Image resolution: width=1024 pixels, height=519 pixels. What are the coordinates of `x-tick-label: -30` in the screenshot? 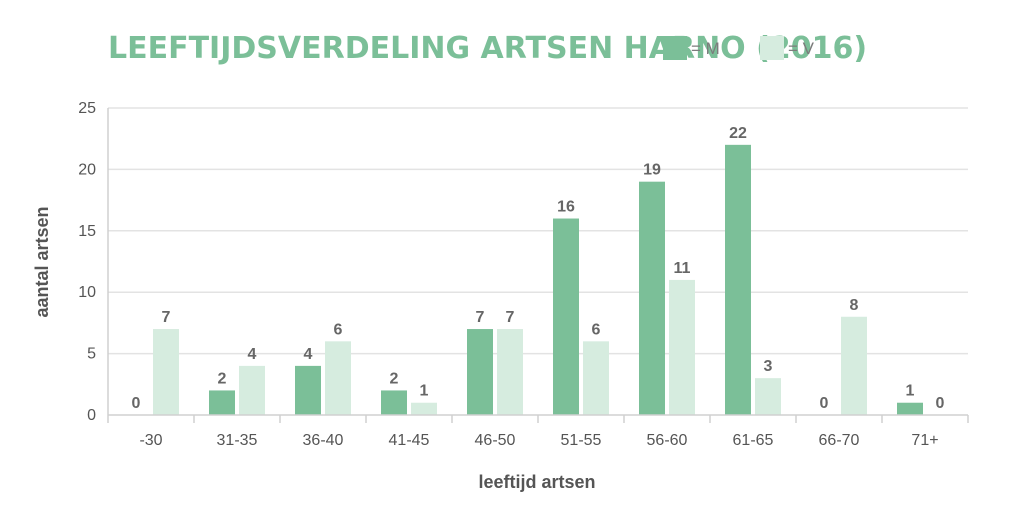 It's located at (150, 440).